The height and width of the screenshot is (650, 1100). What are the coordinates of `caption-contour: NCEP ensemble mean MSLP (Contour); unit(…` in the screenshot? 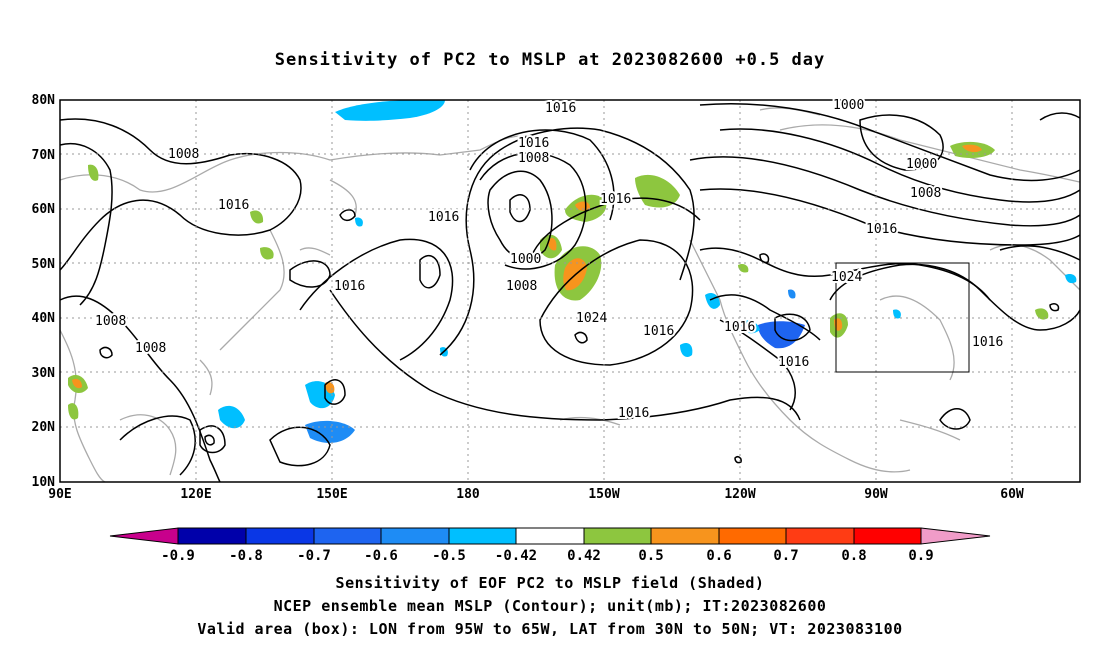 It's located at (550, 606).